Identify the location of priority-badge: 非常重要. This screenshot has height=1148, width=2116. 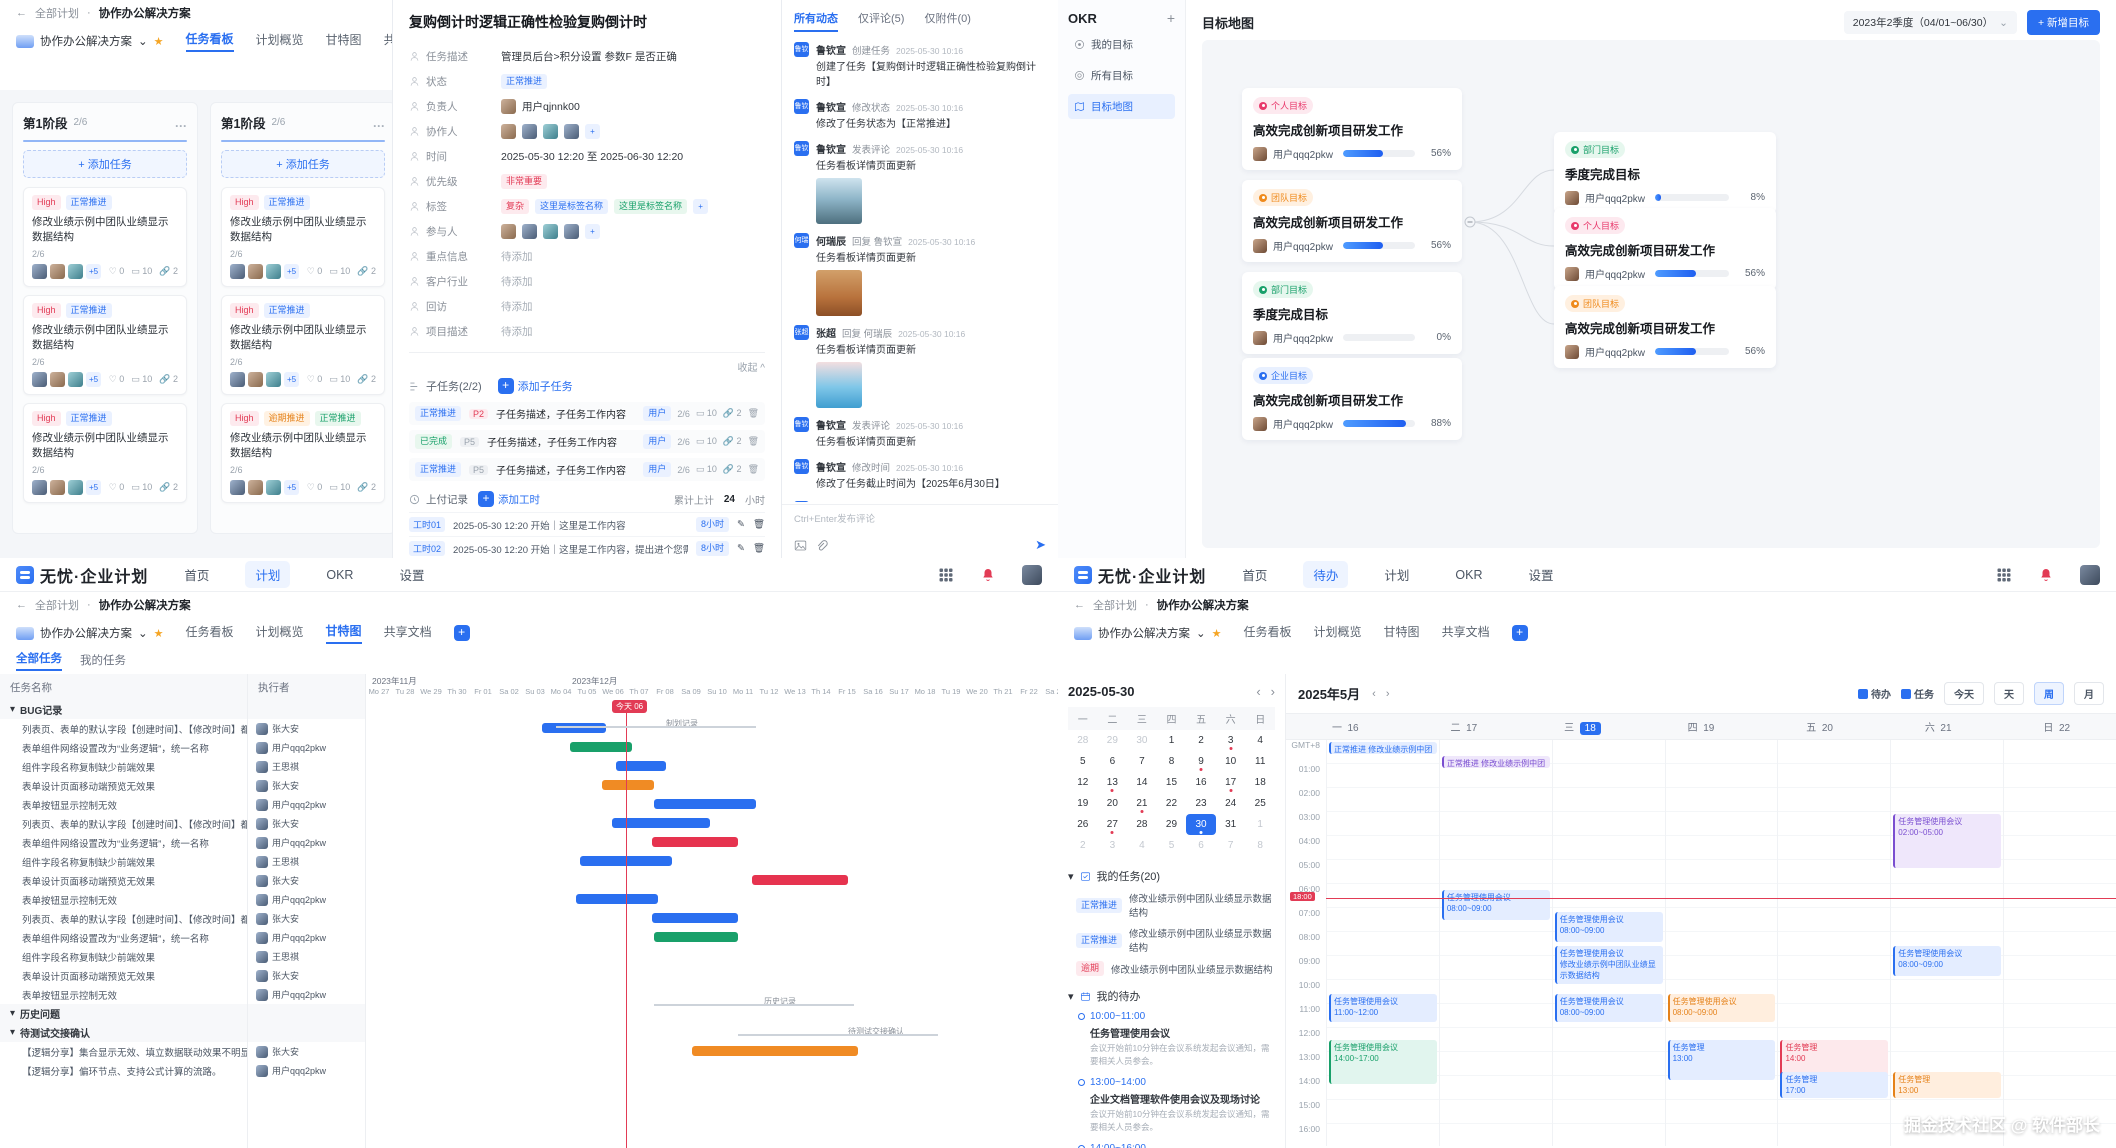
(524, 181).